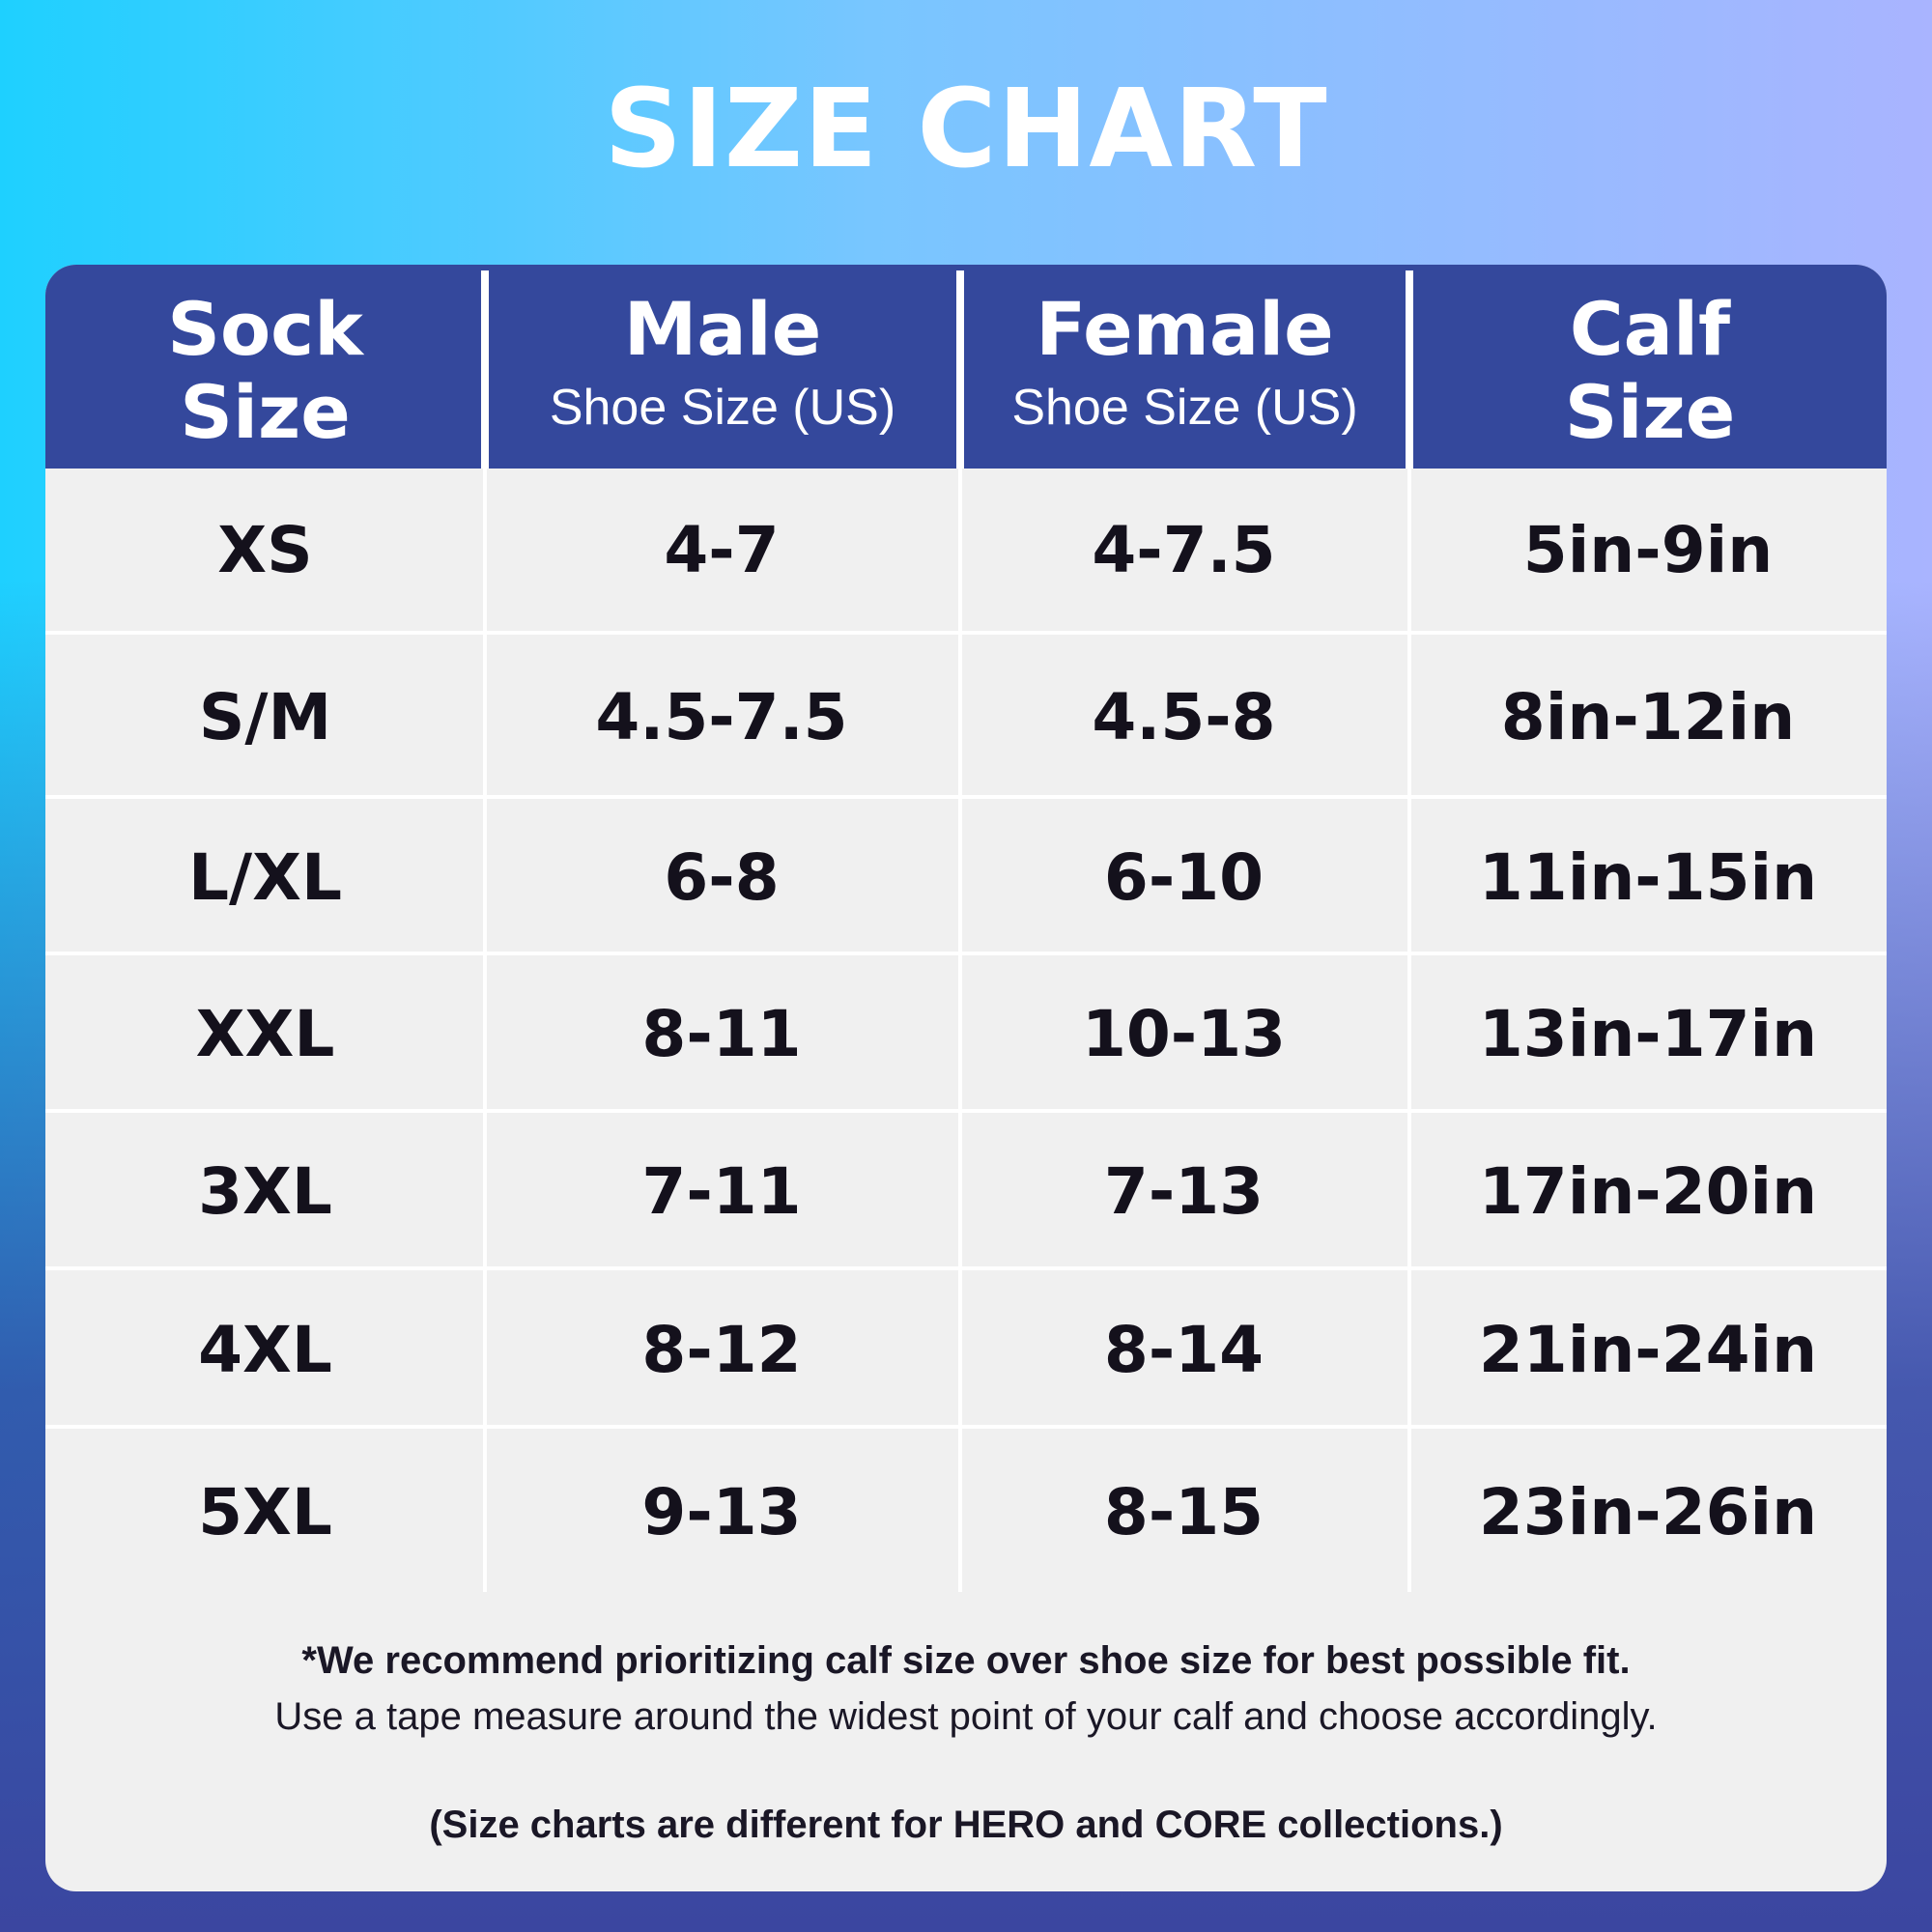  What do you see at coordinates (1648, 1349) in the screenshot?
I see `calf-size-cell: 21in-24in` at bounding box center [1648, 1349].